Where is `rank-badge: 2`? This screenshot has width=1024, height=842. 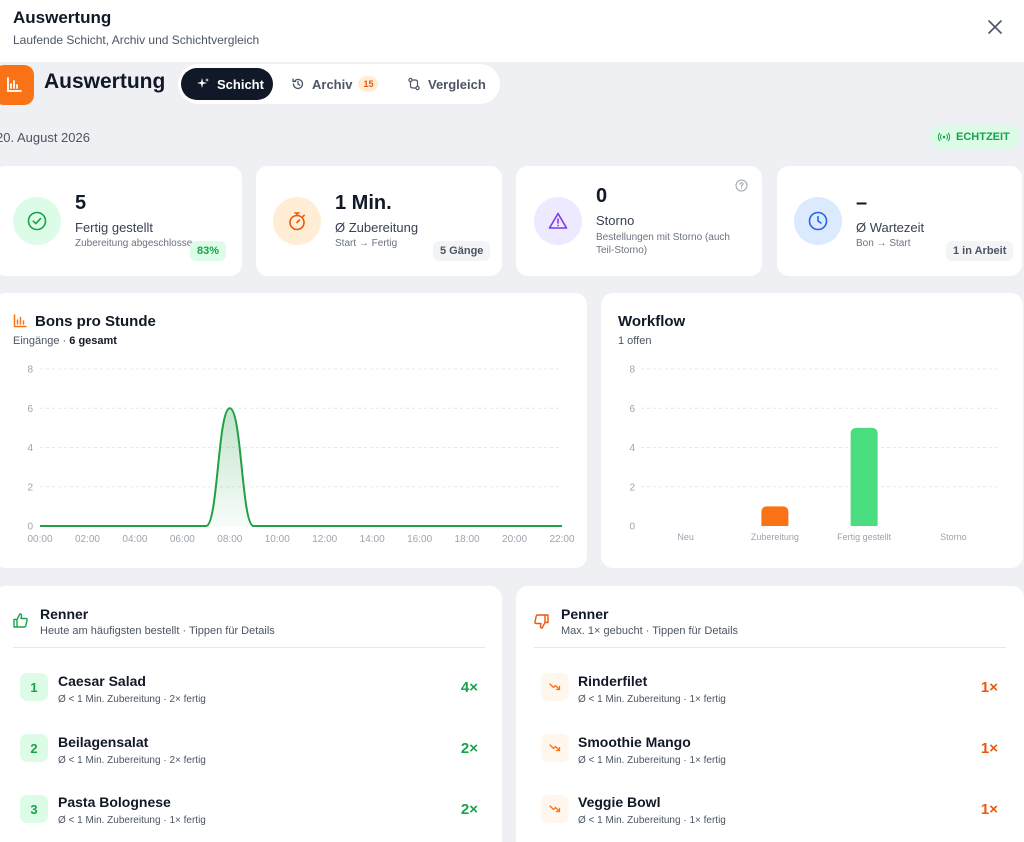 rank-badge: 2 is located at coordinates (34, 748).